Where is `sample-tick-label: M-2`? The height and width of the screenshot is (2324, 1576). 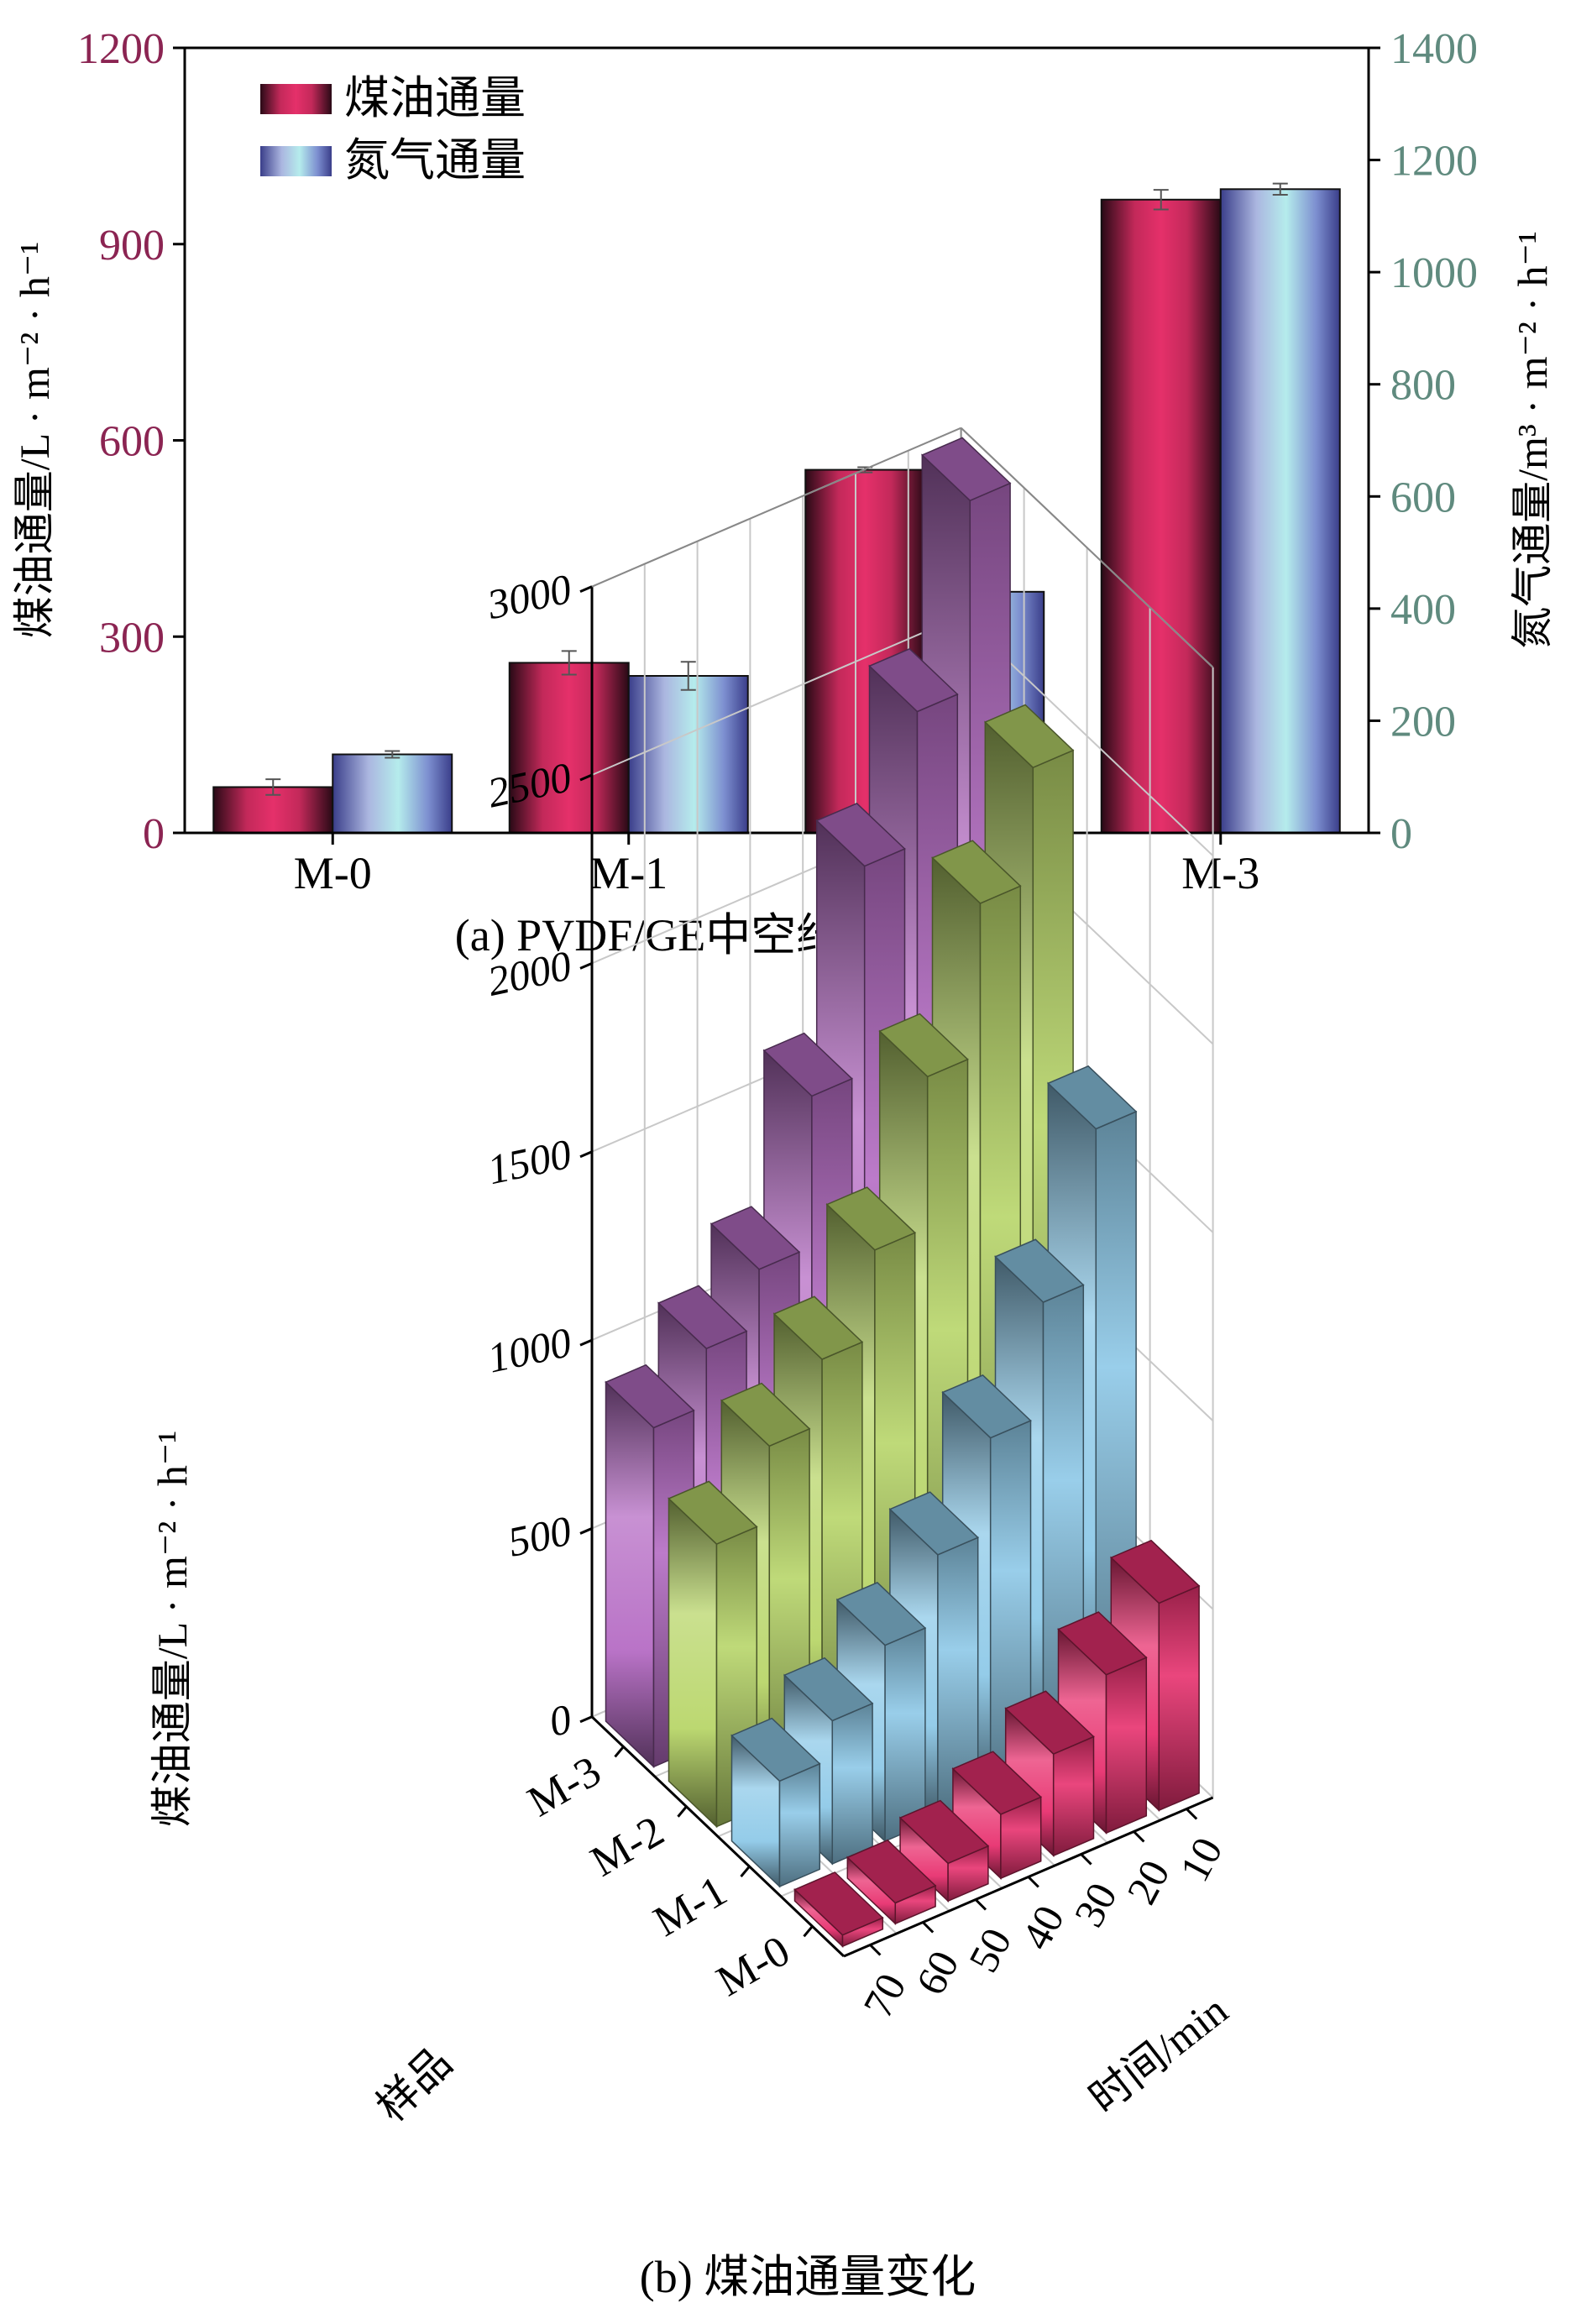 sample-tick-label: M-2 is located at coordinates (627, 1847).